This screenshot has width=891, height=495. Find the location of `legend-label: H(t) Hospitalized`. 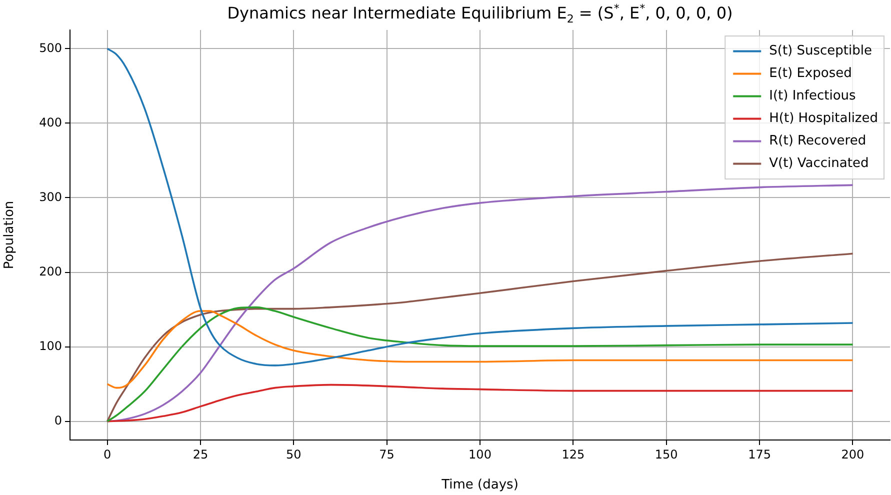

legend-label: H(t) Hospitalized is located at coordinates (823, 118).